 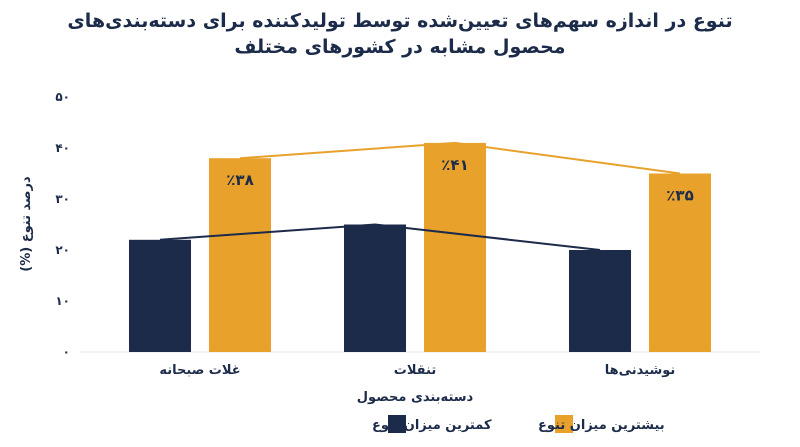 What do you see at coordinates (62, 250) in the screenshot?
I see `y-tick-label: ۲۰` at bounding box center [62, 250].